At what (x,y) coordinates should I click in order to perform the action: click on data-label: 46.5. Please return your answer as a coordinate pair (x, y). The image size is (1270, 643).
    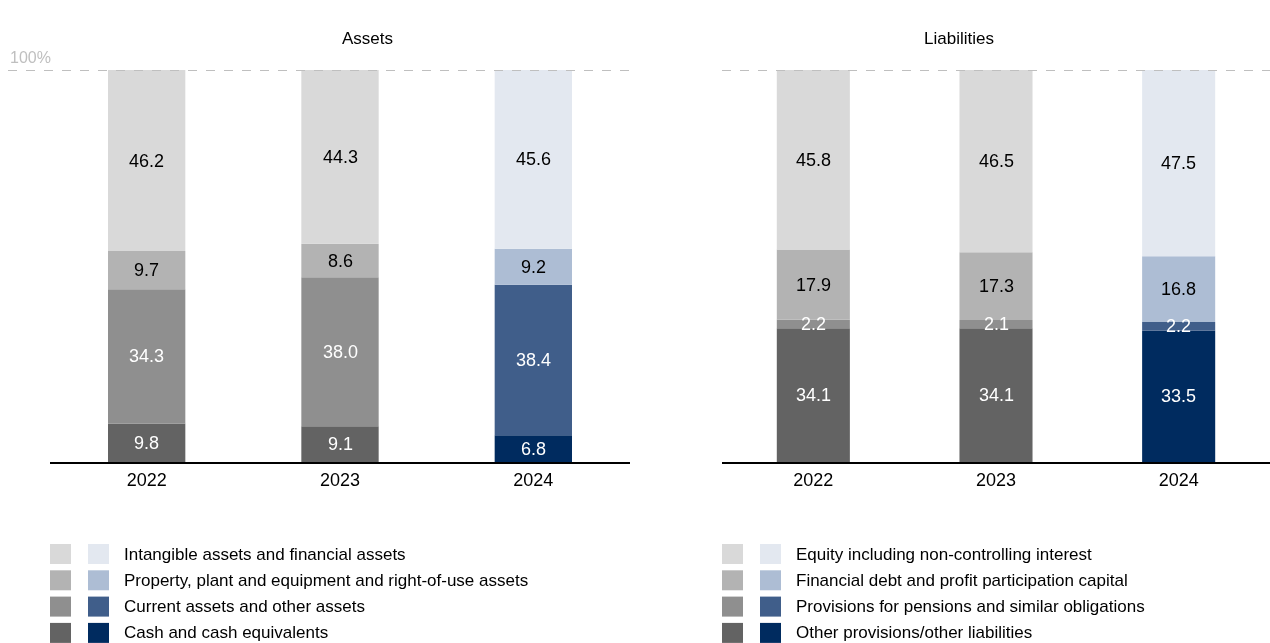
    Looking at the image, I should click on (997, 161).